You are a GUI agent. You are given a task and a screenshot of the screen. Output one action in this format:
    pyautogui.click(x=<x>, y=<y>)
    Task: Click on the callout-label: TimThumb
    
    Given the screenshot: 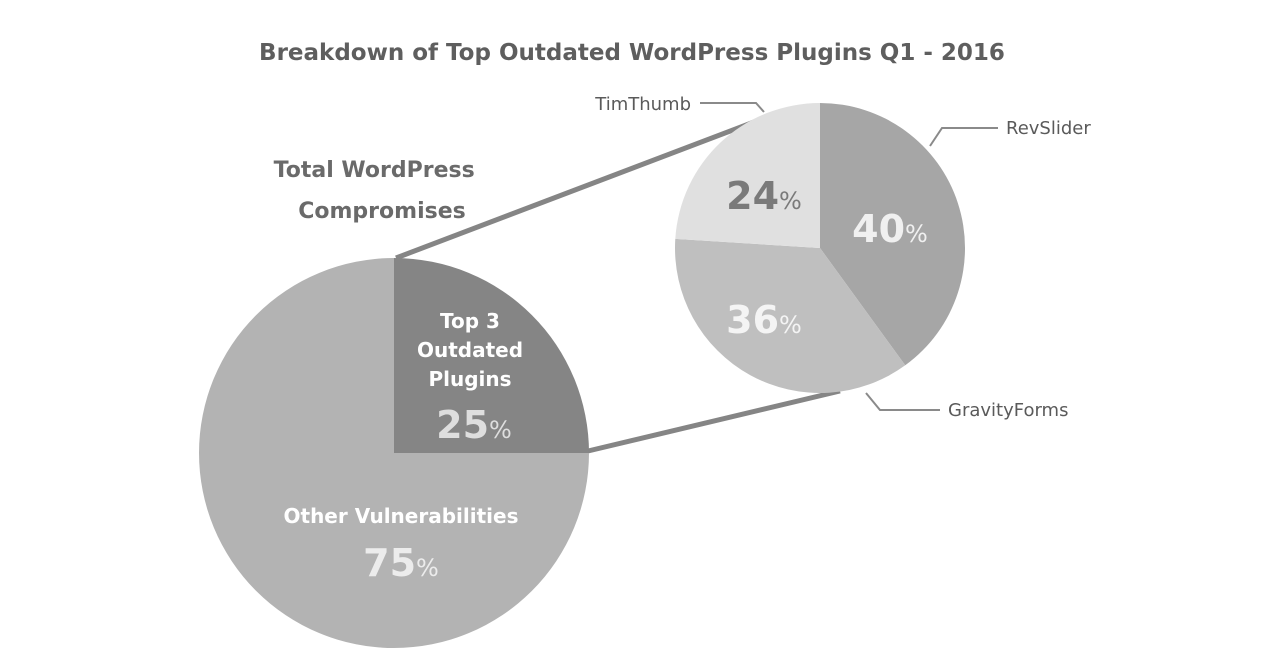 What is the action you would take?
    pyautogui.click(x=642, y=104)
    